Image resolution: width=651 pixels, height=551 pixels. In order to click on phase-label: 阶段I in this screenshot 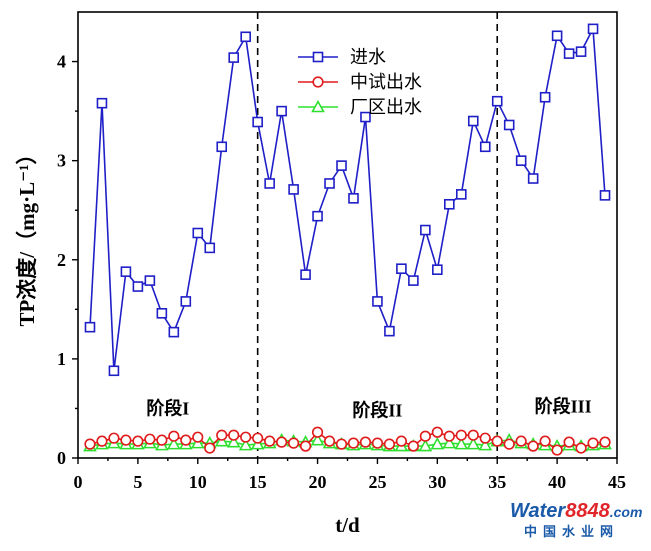, I will do `click(167, 407)`.